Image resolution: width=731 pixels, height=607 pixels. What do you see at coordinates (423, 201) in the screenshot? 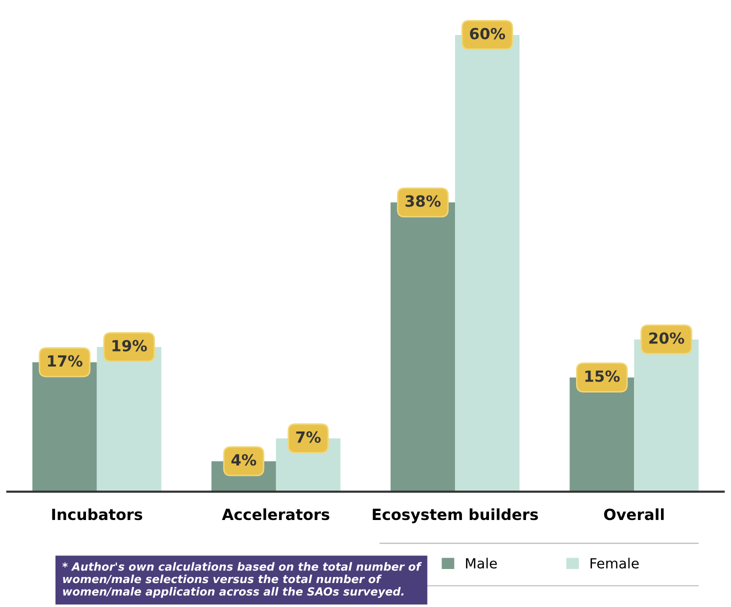
I see `data-label: 38%` at bounding box center [423, 201].